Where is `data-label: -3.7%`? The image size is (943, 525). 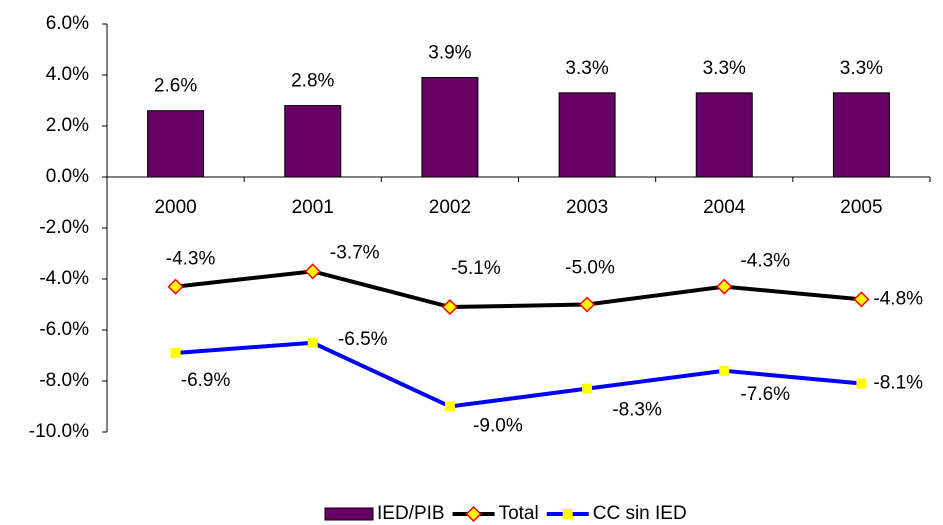 data-label: -3.7% is located at coordinates (355, 252).